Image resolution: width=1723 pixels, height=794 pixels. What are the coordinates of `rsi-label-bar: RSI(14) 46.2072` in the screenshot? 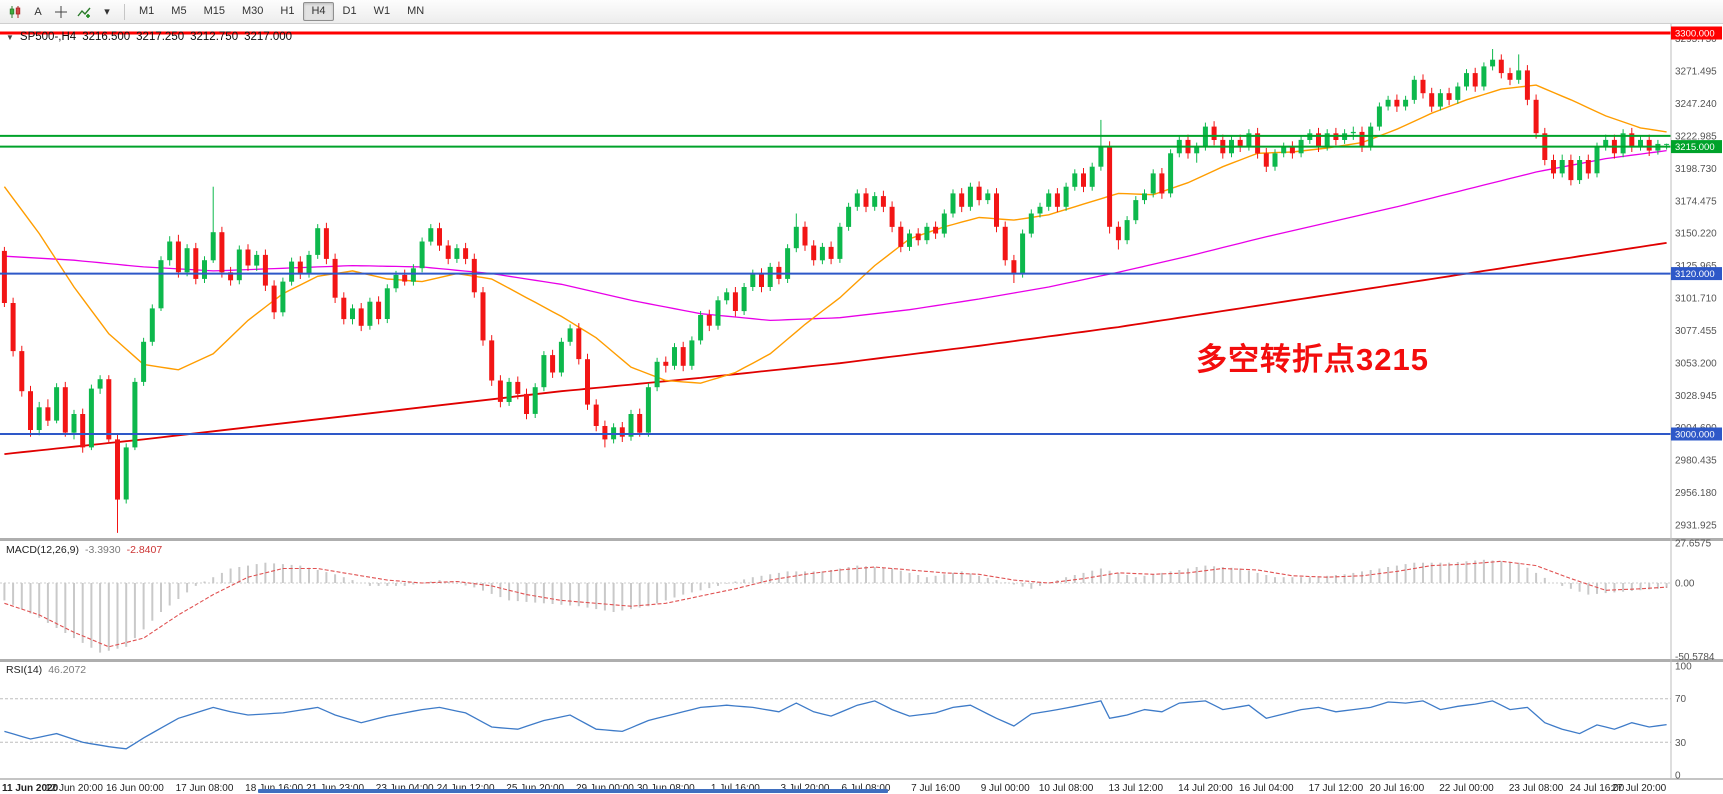 It's located at (46, 670).